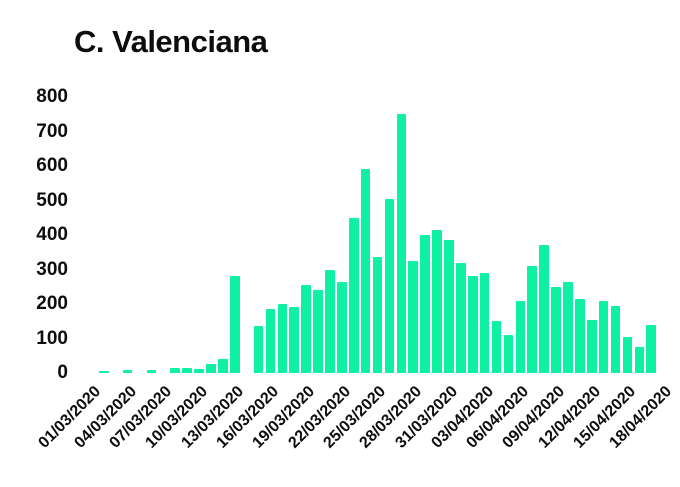 Image resolution: width=680 pixels, height=487 pixels. Describe the element at coordinates (52, 96) in the screenshot. I see `y-tick-label: 800` at that location.